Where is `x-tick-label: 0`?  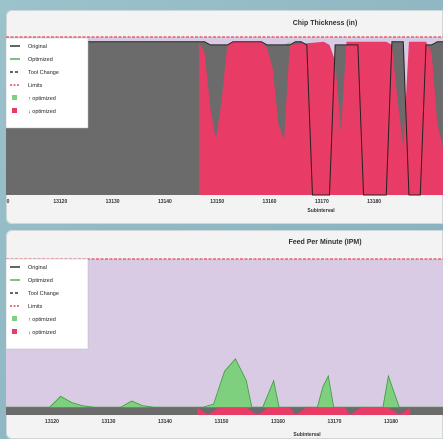 x-tick-label: 0 is located at coordinates (8, 202).